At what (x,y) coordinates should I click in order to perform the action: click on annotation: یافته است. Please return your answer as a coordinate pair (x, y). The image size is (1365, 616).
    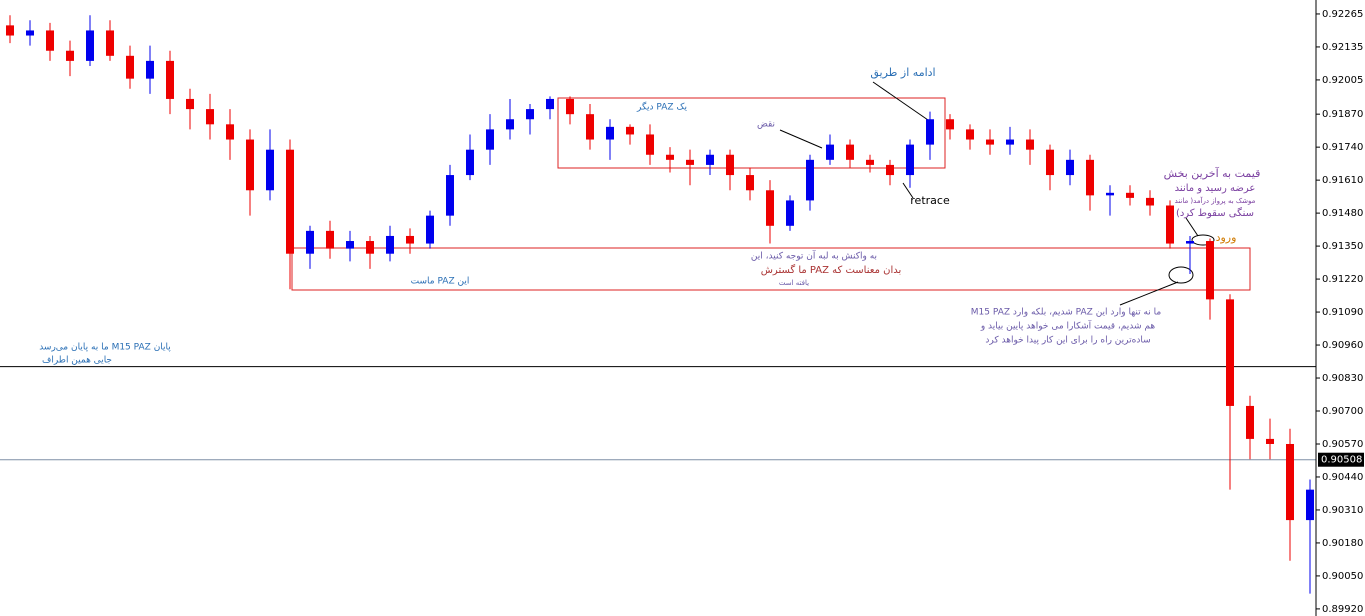
    Looking at the image, I should click on (794, 283).